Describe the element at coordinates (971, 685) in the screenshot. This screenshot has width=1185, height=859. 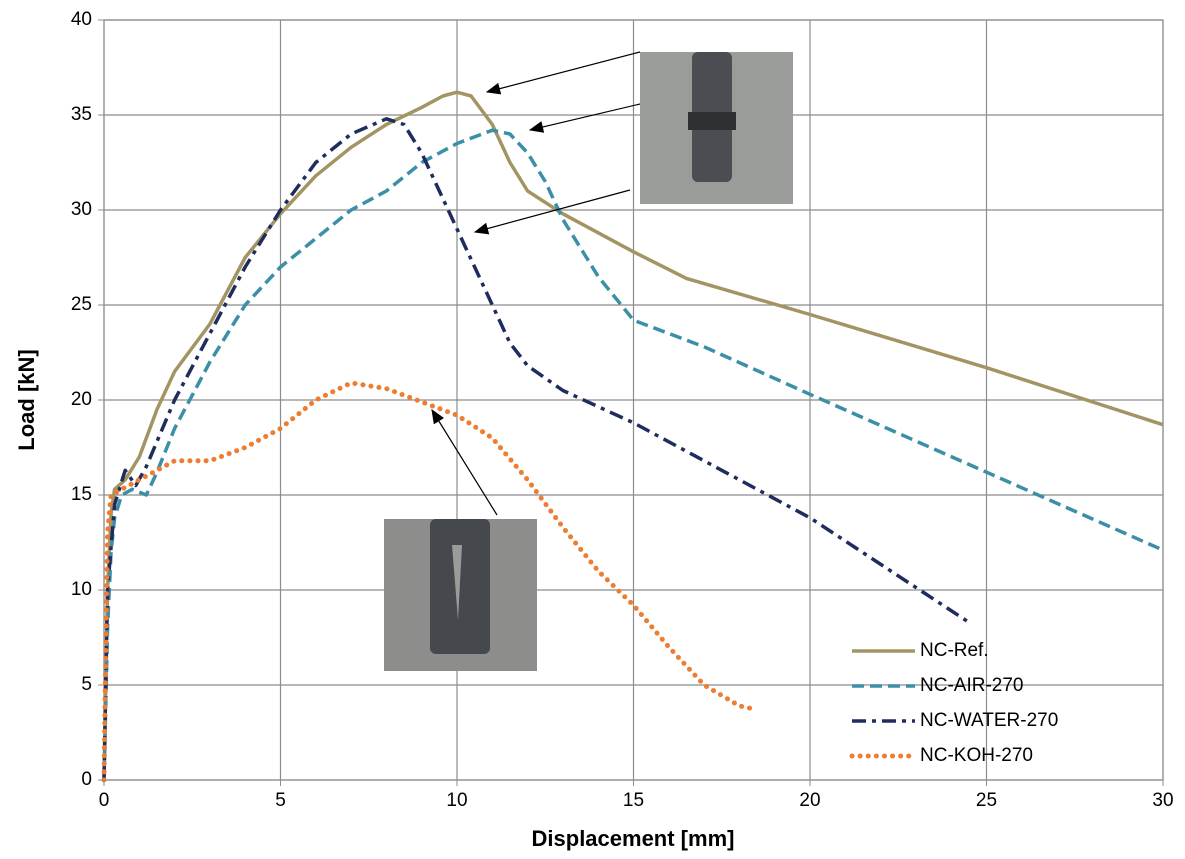
I see `legend-label: NC-AIR-270` at that location.